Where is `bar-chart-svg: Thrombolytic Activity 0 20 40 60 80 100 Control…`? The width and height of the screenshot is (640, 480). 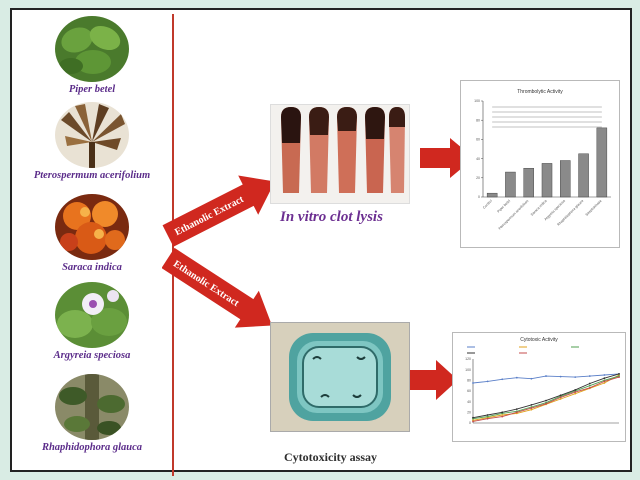
bar-chart-svg: Thrombolytic Activity 0 20 40 60 80 100 Control… is located at coordinates (542, 160).